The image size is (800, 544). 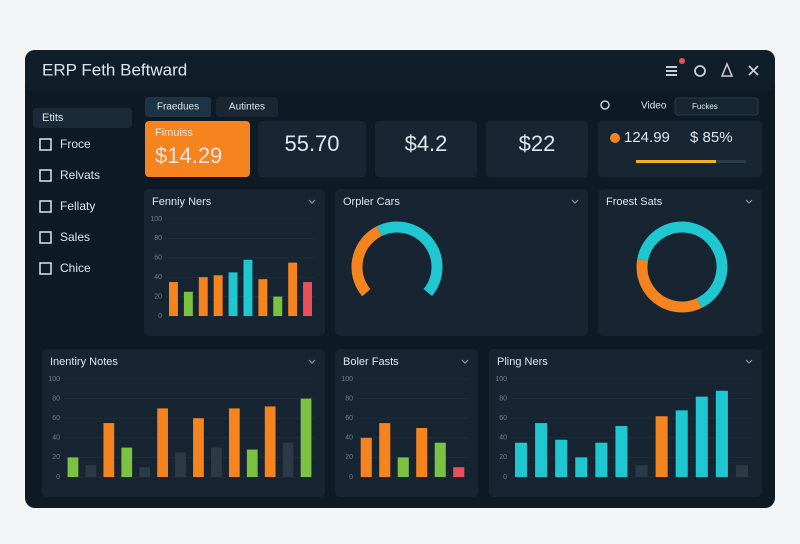 I want to click on sidebar-item: Chice, so click(x=75, y=268).